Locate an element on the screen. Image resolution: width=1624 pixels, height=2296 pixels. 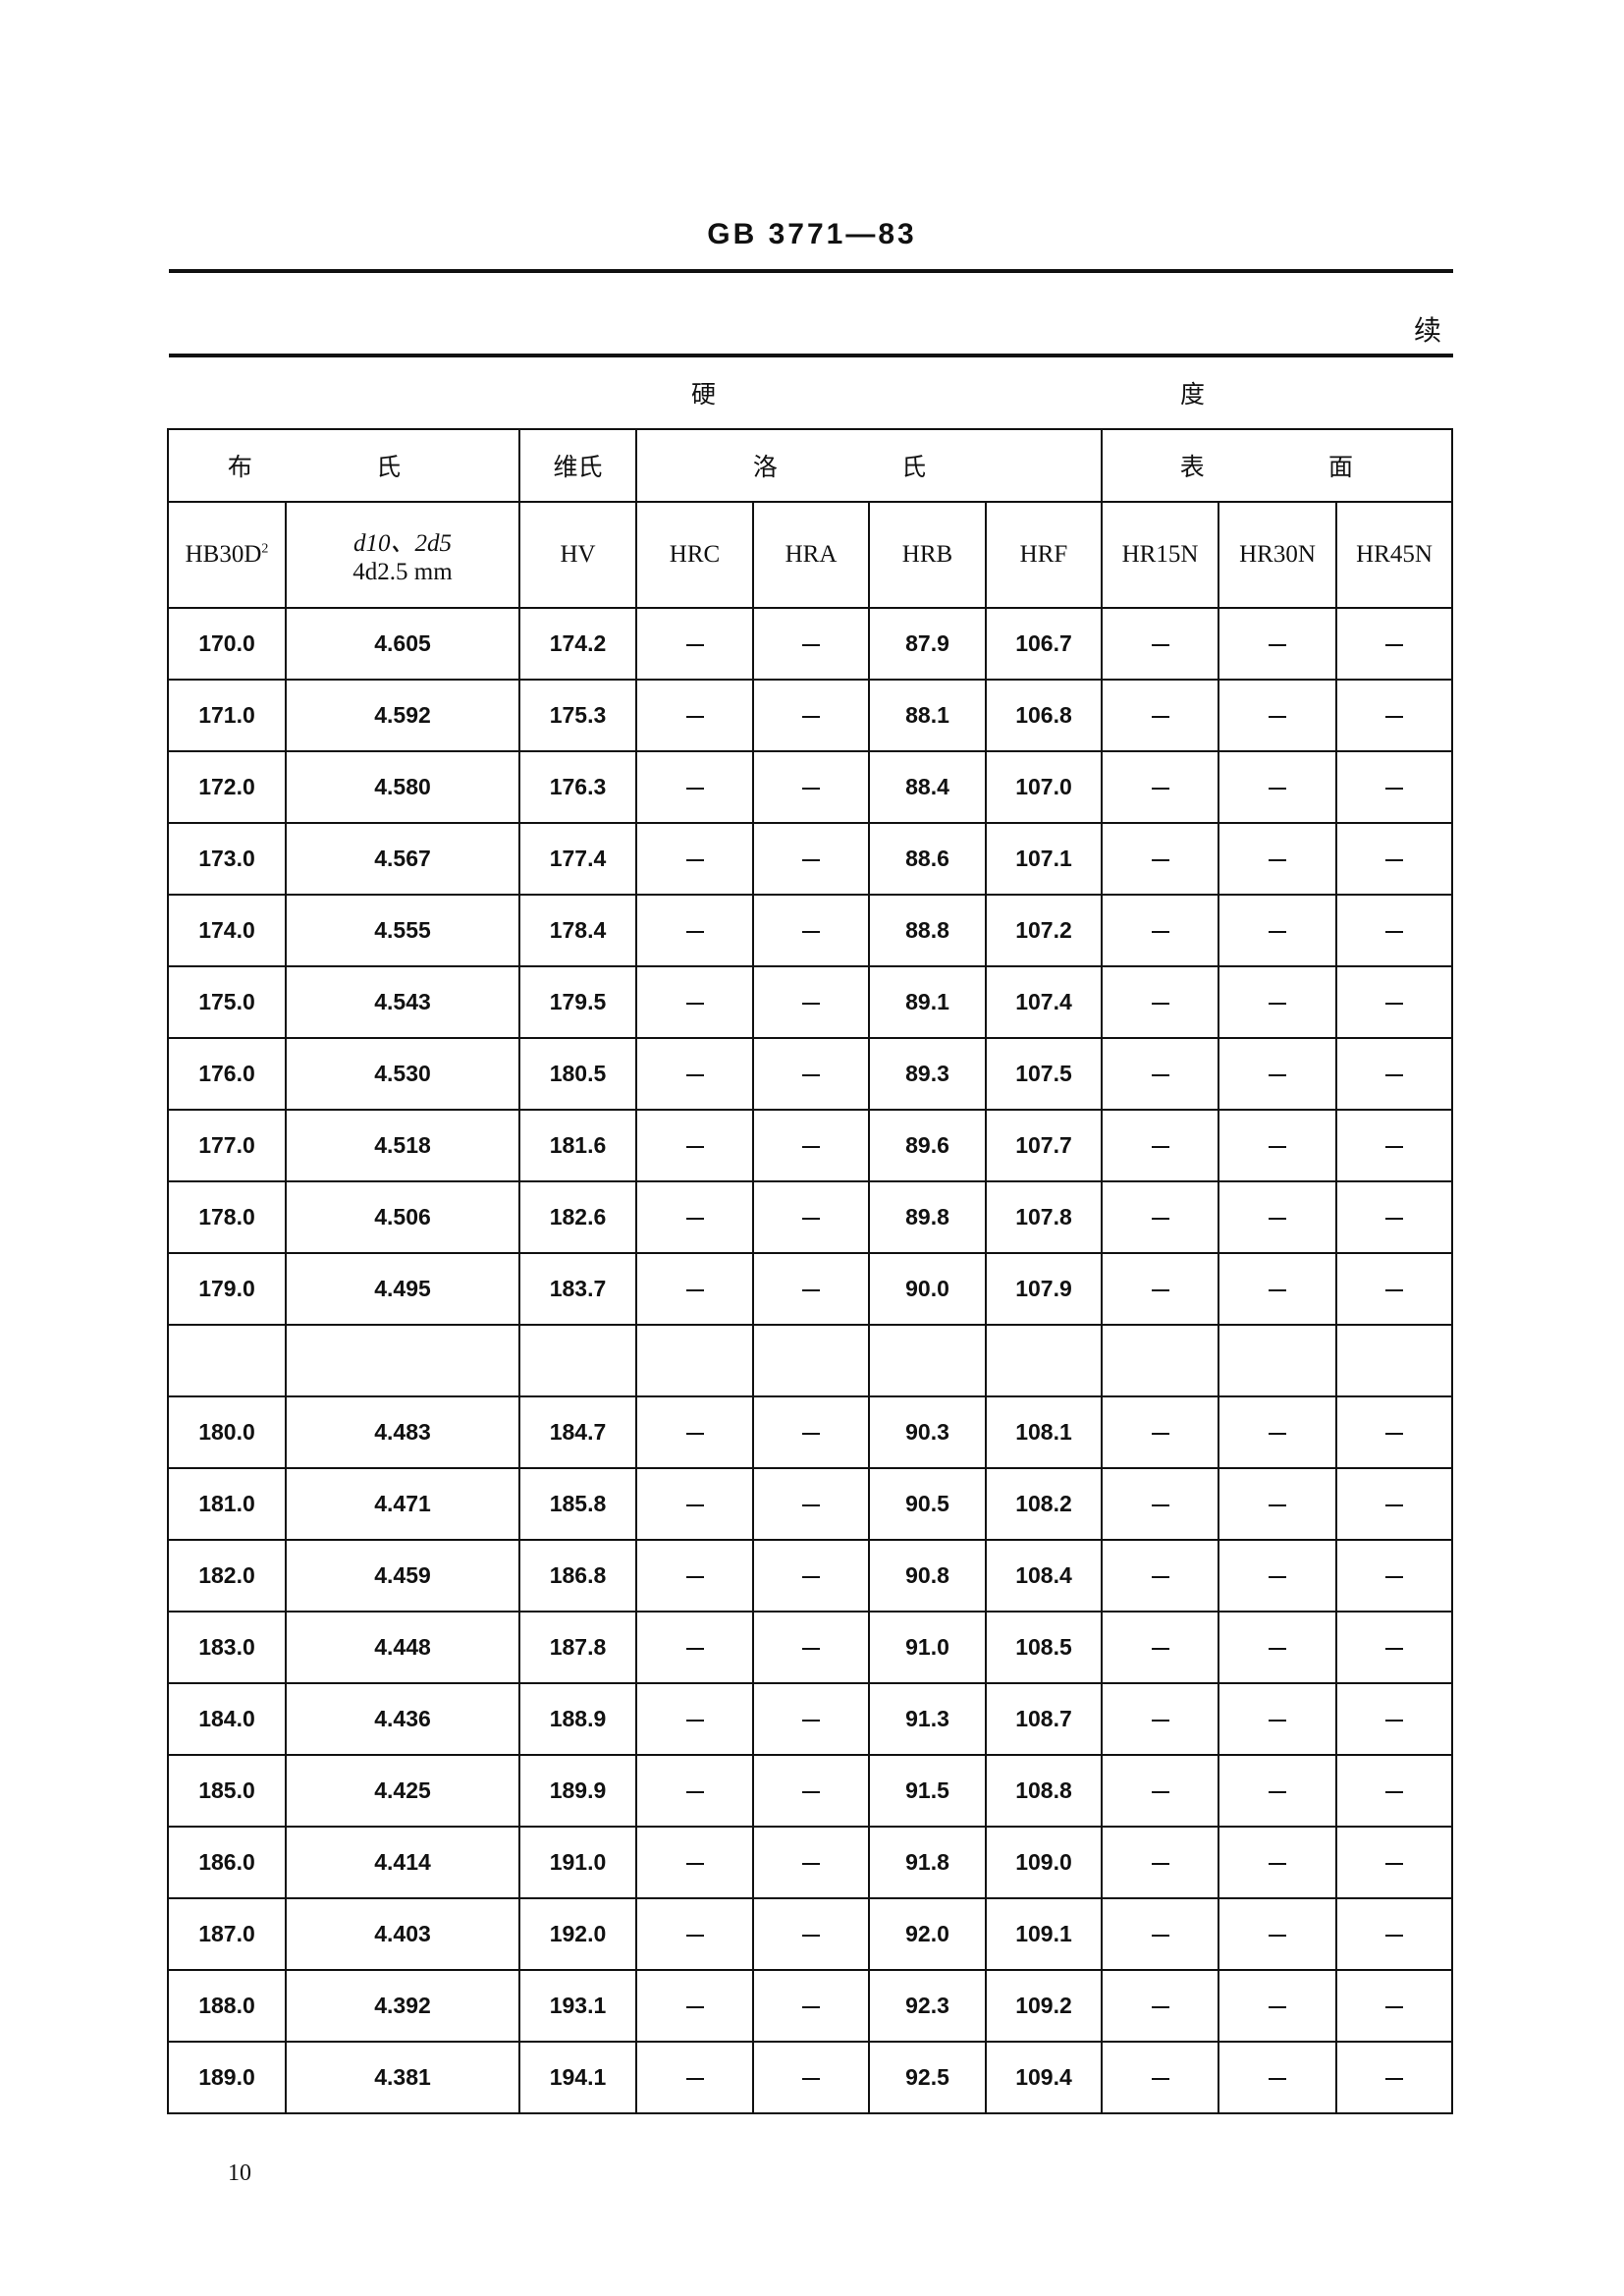
table-row: 182.0 4.459 186.8 90.8 108.4 is located at coordinates (810, 1576).